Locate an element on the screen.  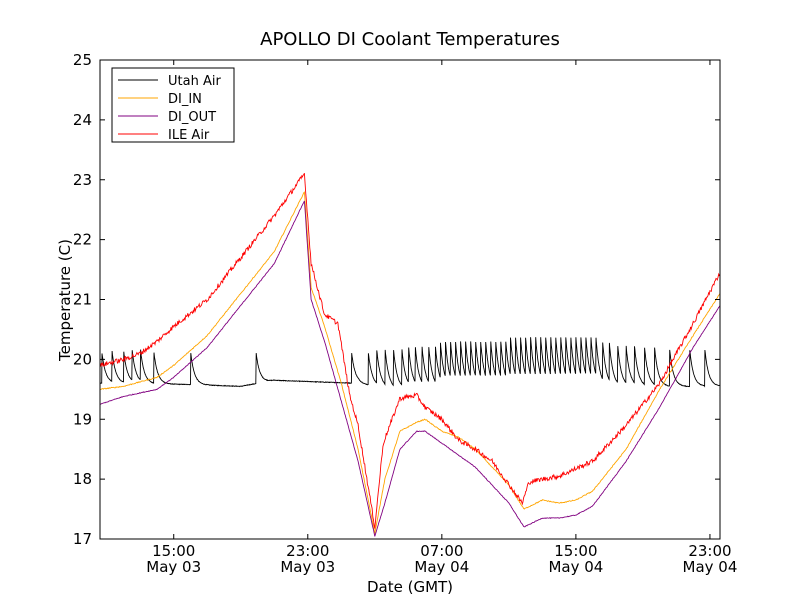
y-tick-label: 19 is located at coordinates (82, 419).